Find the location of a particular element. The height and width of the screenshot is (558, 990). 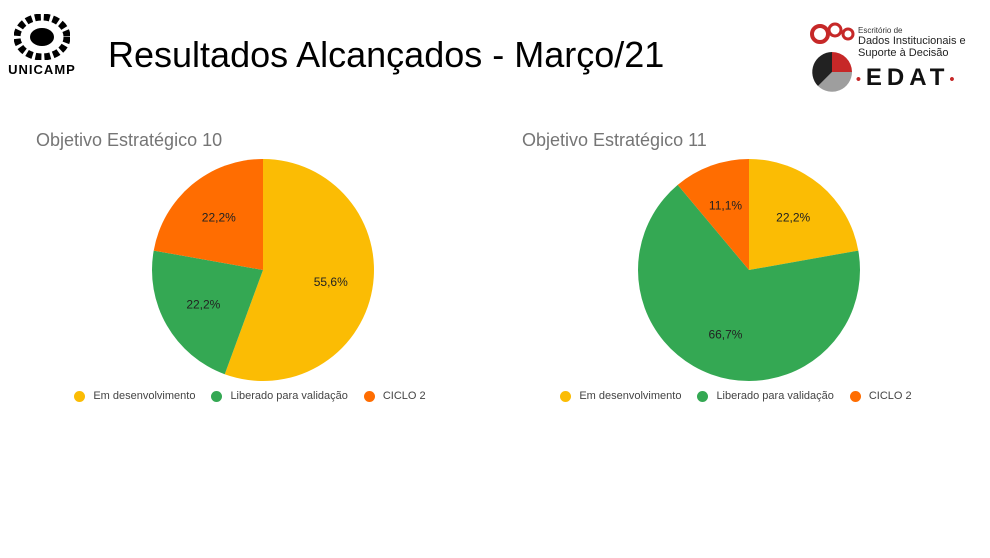

pie-slice-label: 55,6% is located at coordinates (331, 282).